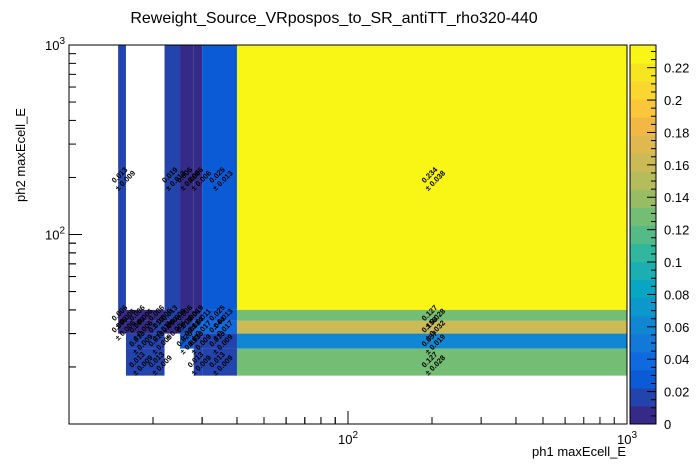 This screenshot has height=472, width=696. I want to click on palette-tick-label: 0, so click(667, 424).